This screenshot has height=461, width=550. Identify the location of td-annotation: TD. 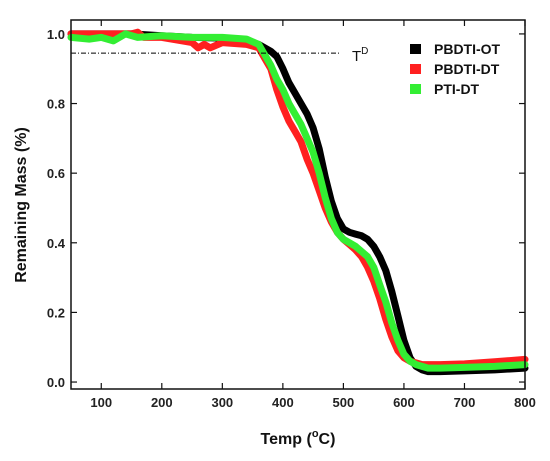
(219, 55).